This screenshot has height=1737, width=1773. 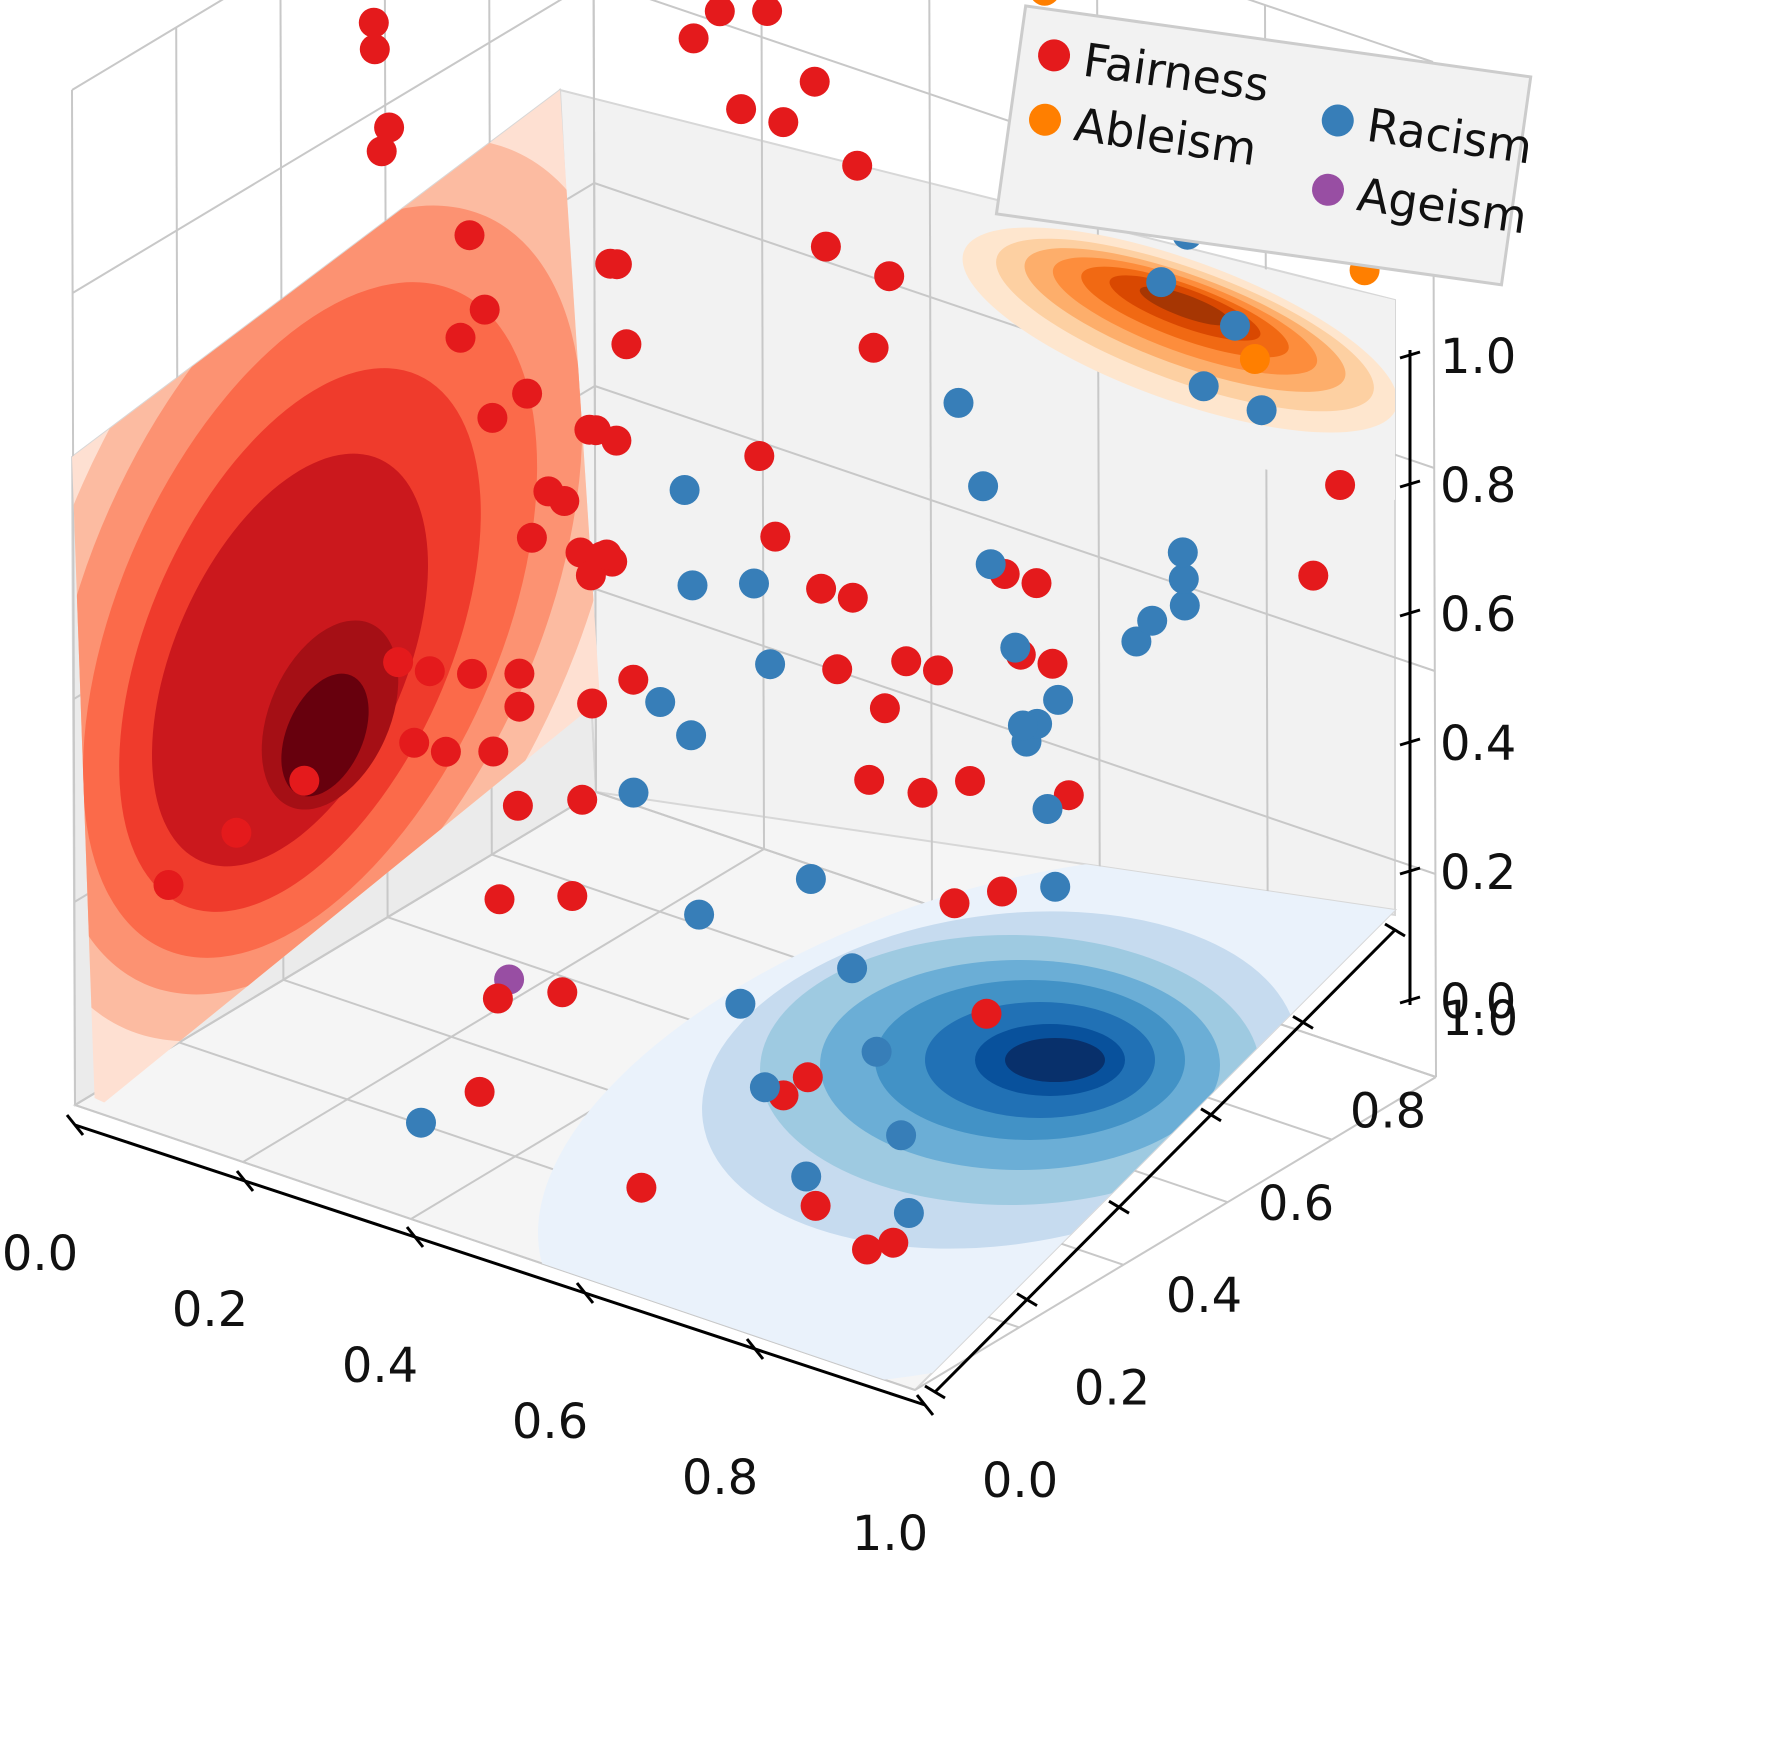 What do you see at coordinates (1388, 1111) in the screenshot?
I see `y-tick-label-4: 0.8` at bounding box center [1388, 1111].